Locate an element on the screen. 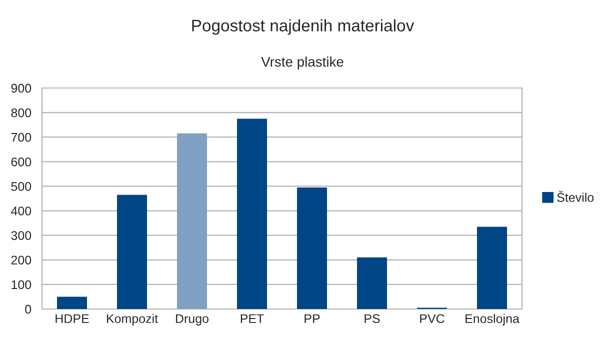 The height and width of the screenshot is (340, 605). y-tick-label: 100 is located at coordinates (22, 285).